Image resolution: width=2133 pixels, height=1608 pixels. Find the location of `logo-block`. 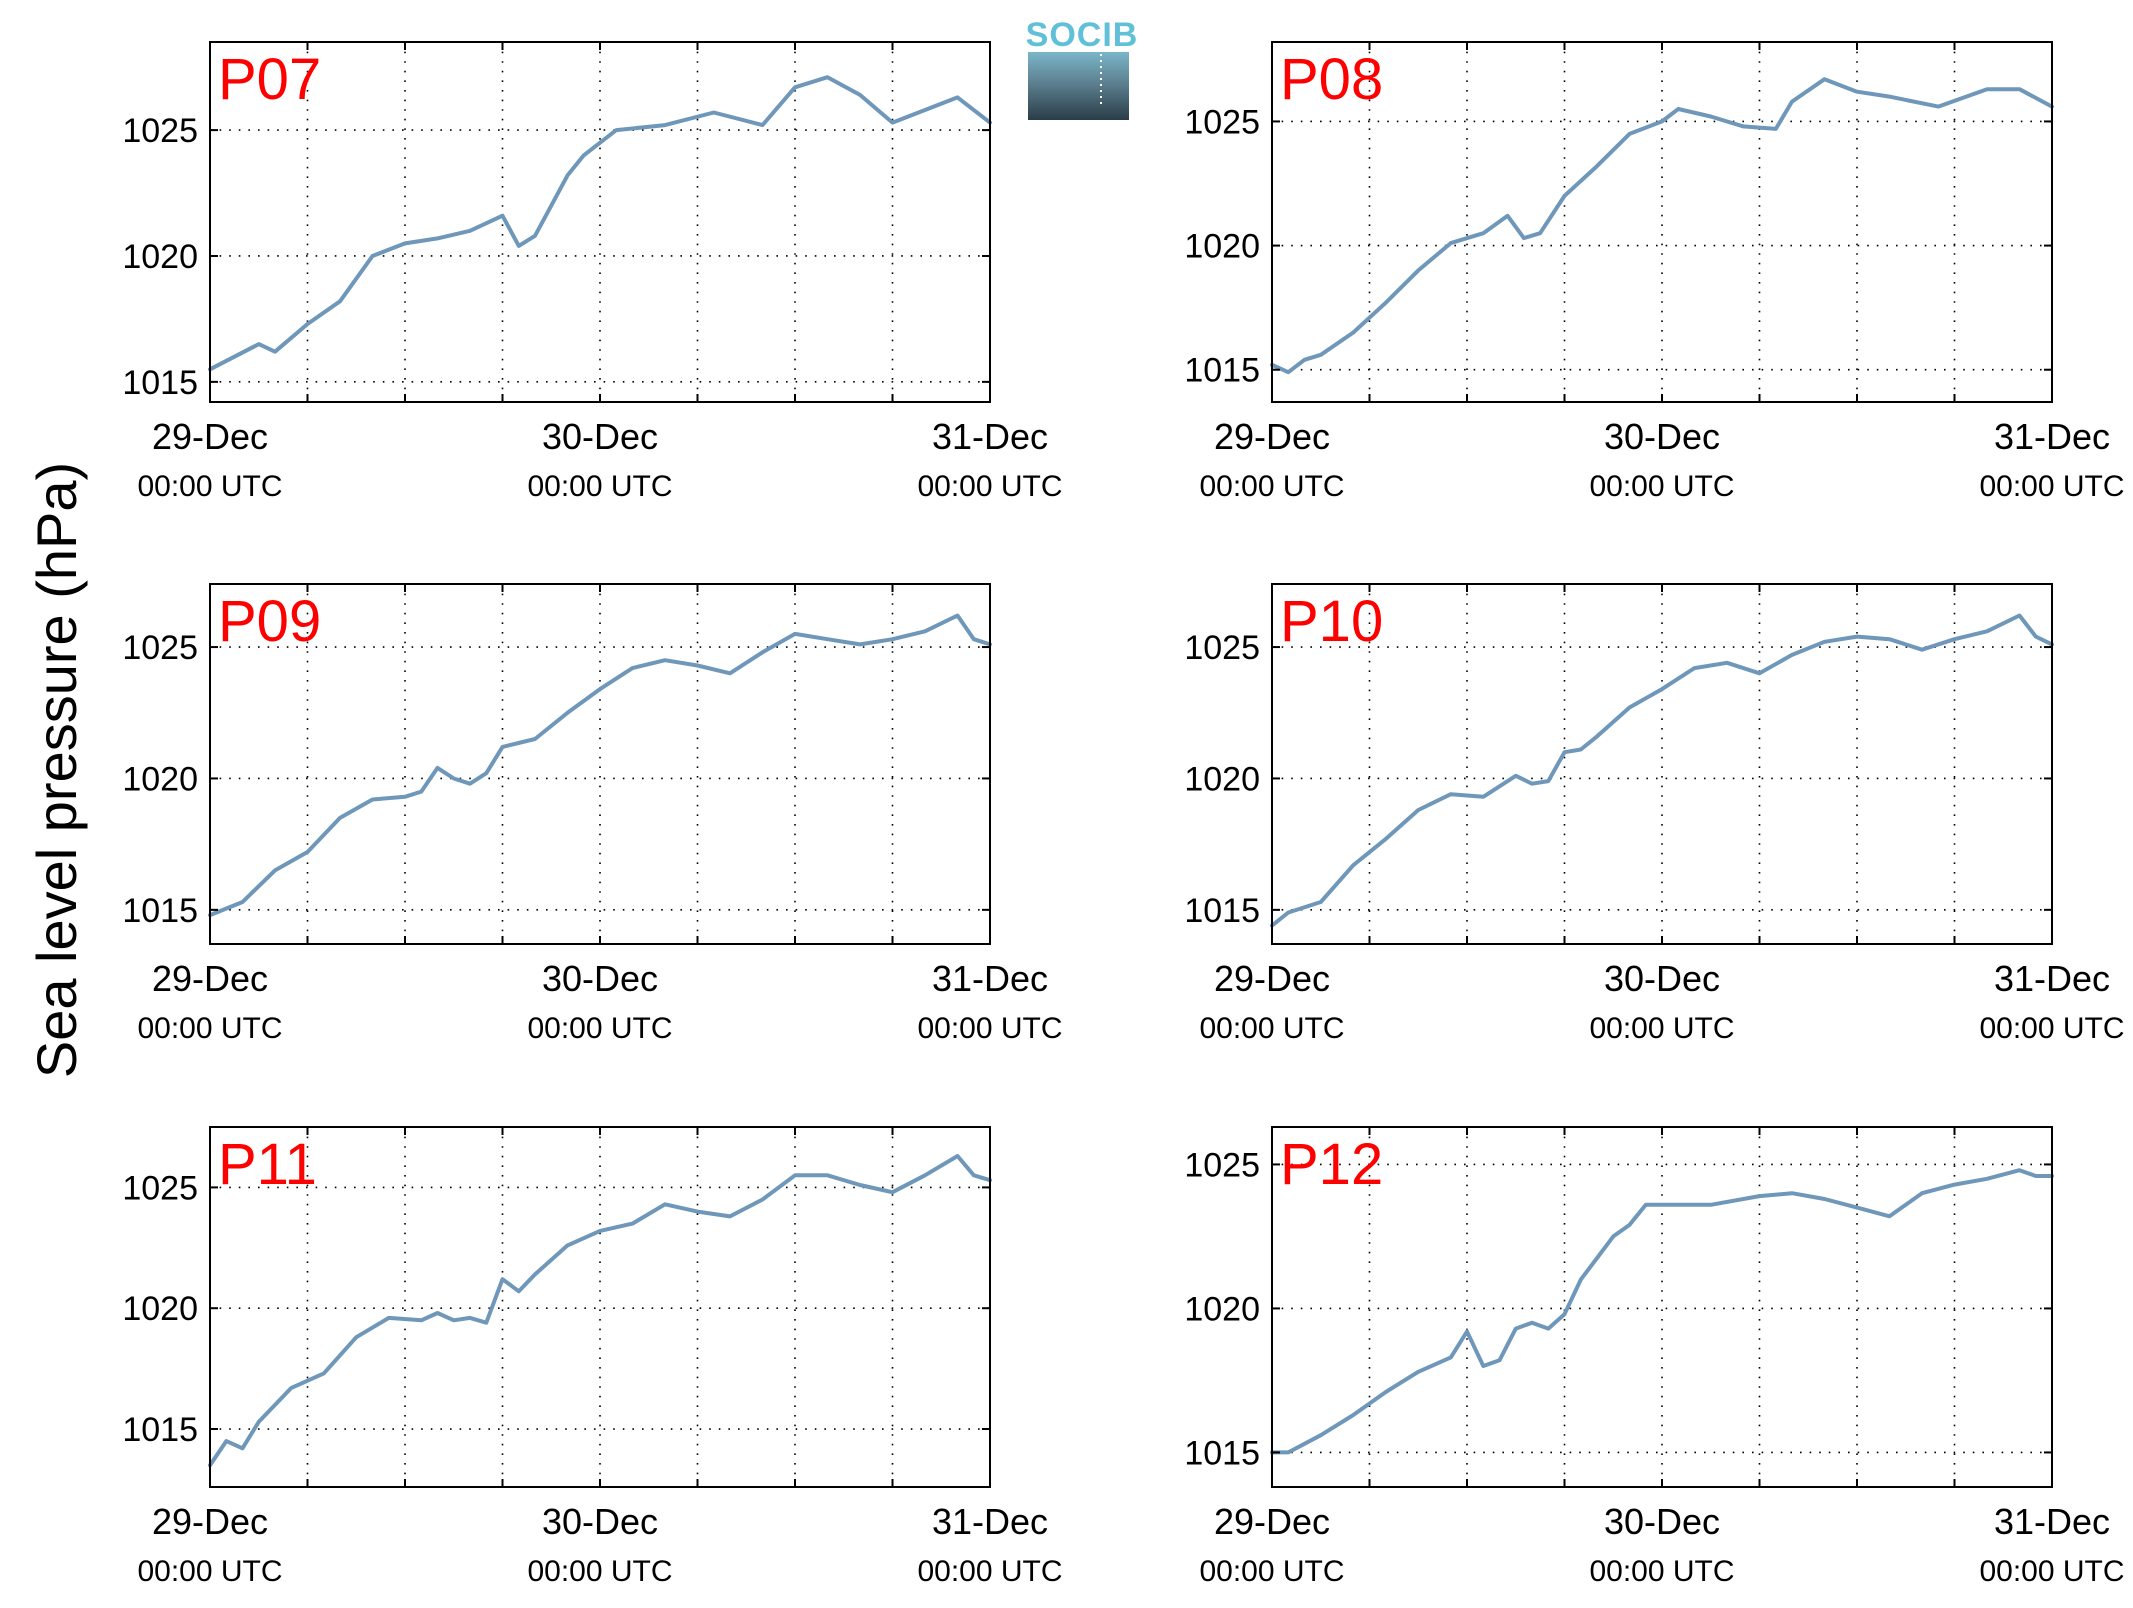

logo-block is located at coordinates (1078, 86).